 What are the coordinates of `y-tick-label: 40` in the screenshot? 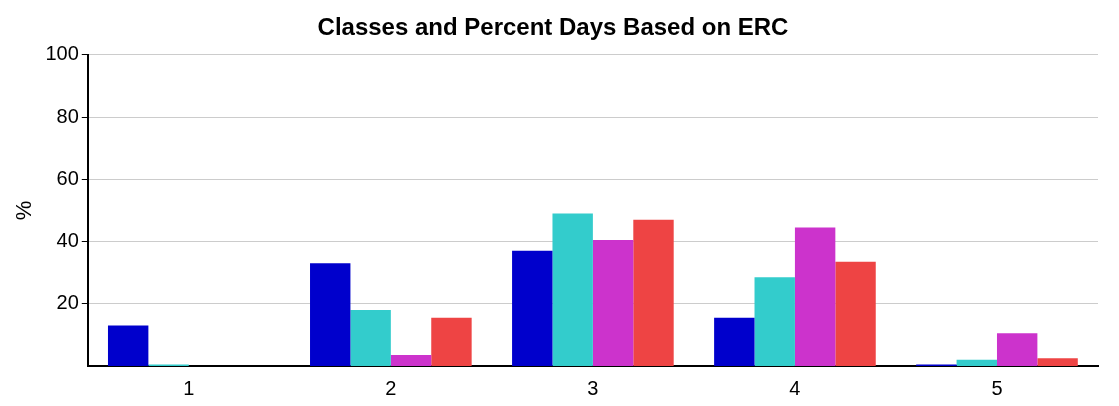 It's located at (67, 240).